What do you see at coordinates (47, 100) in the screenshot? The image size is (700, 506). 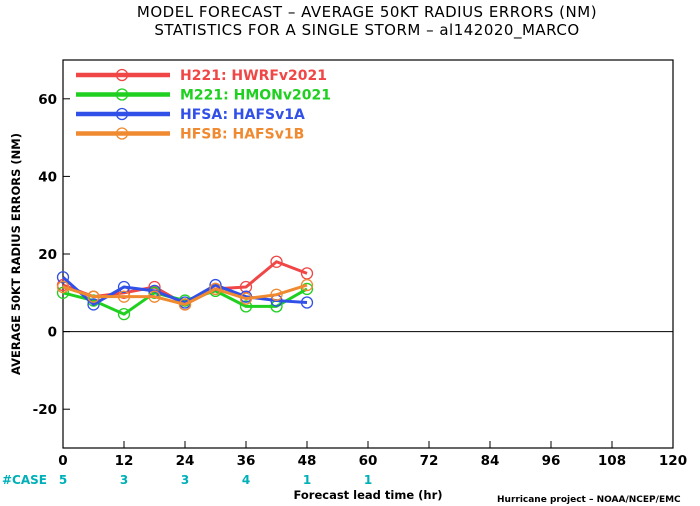 I see `y-tick-label: 60` at bounding box center [47, 100].